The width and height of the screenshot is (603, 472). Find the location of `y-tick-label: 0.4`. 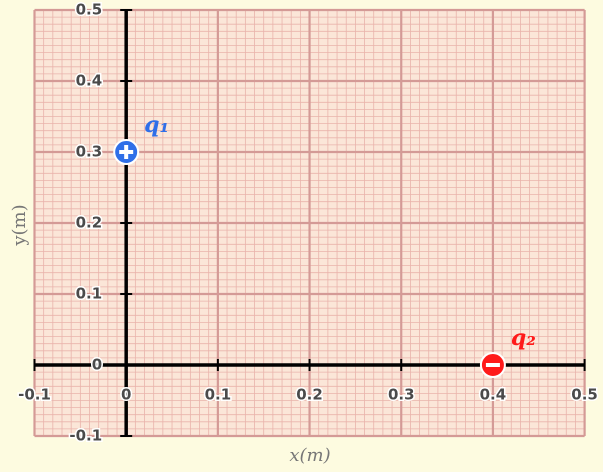

y-tick-label: 0.4 is located at coordinates (89, 81).